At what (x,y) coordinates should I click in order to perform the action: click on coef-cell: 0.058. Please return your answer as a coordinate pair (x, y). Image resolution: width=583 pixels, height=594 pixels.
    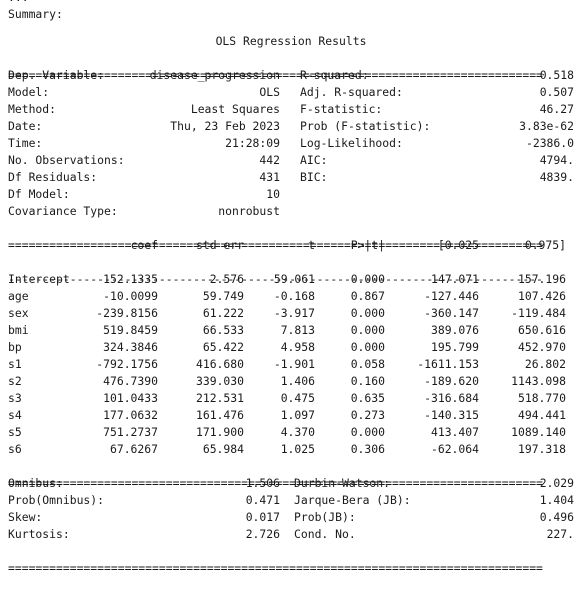
    Looking at the image, I should click on (367, 364).